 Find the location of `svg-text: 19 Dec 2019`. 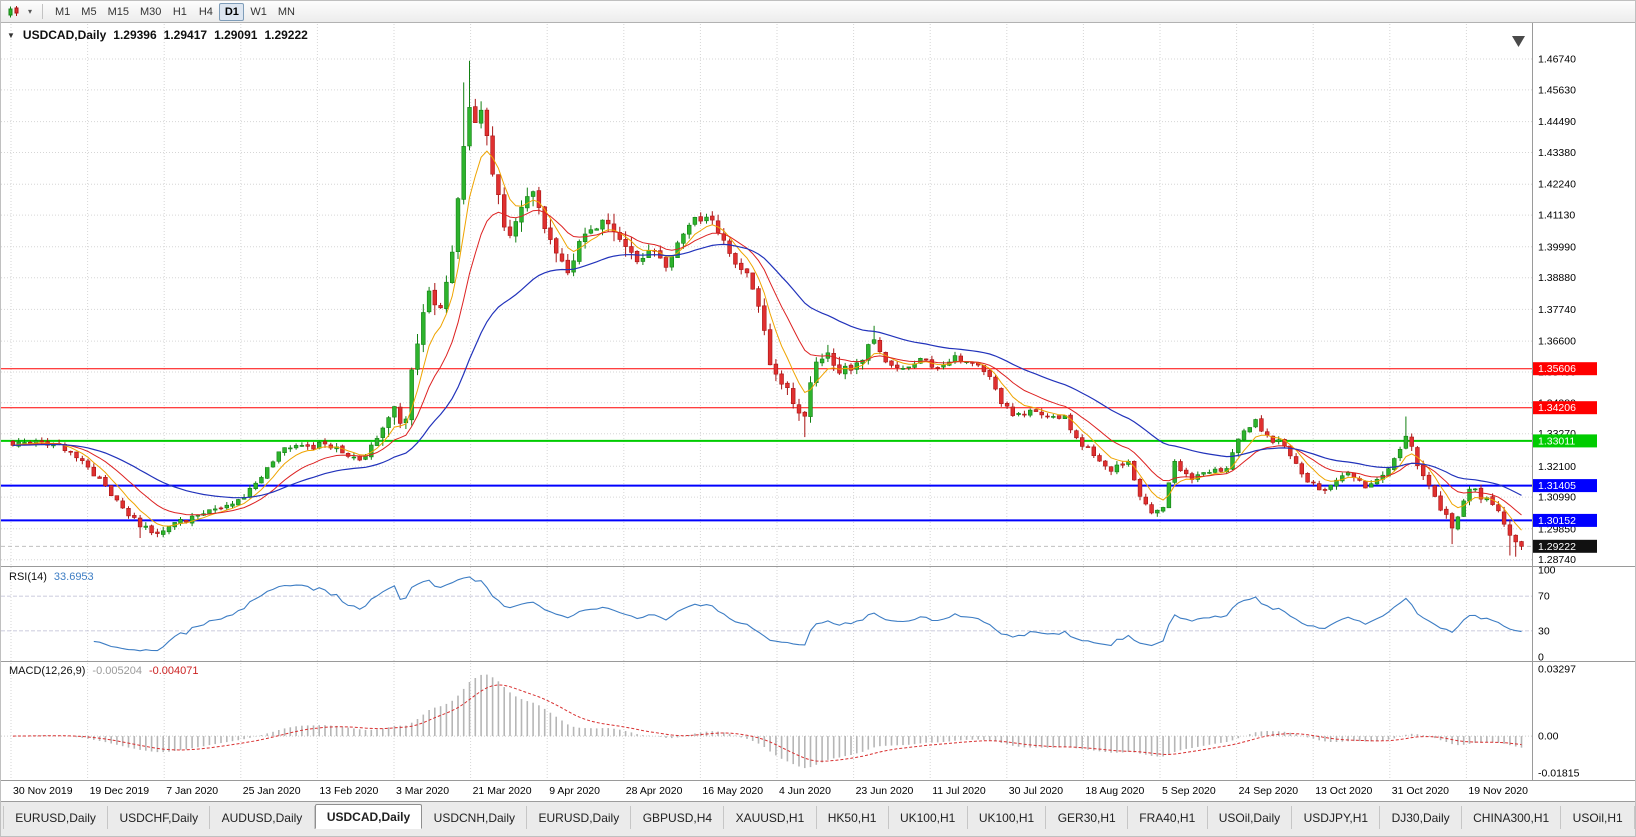

svg-text: 19 Dec 2019 is located at coordinates (120, 791).